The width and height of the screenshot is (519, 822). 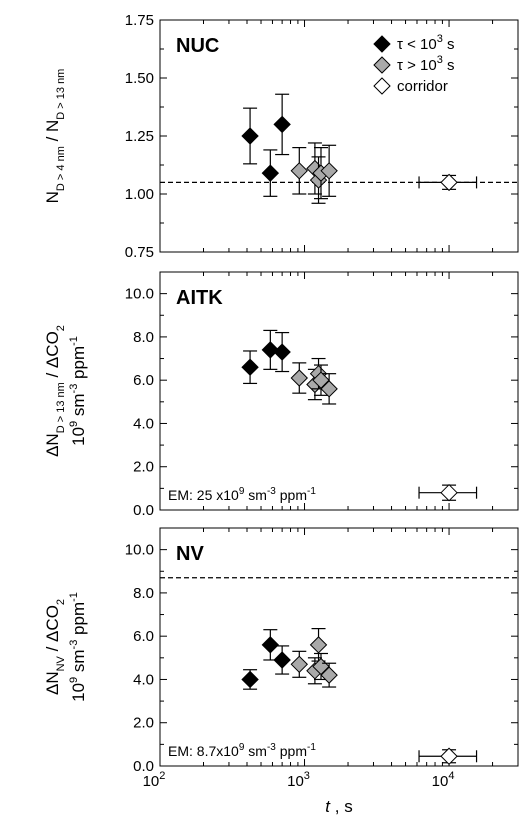 What do you see at coordinates (382, 44) in the screenshot?
I see `legend-marker-short` at bounding box center [382, 44].